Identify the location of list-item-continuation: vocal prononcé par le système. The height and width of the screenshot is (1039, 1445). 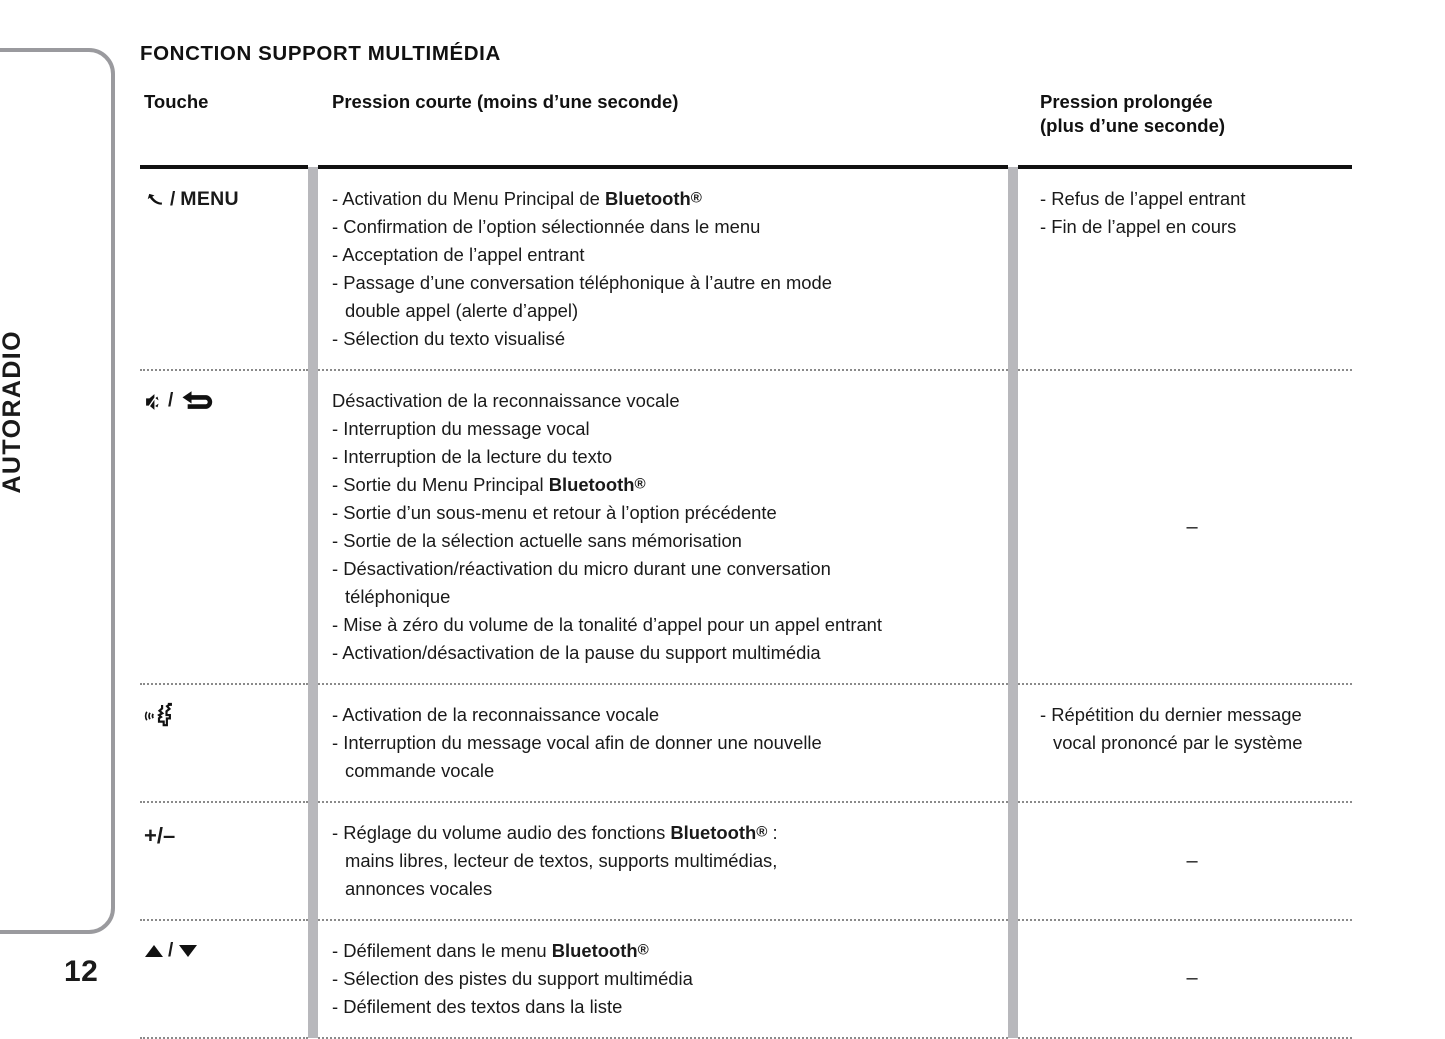
(1178, 742).